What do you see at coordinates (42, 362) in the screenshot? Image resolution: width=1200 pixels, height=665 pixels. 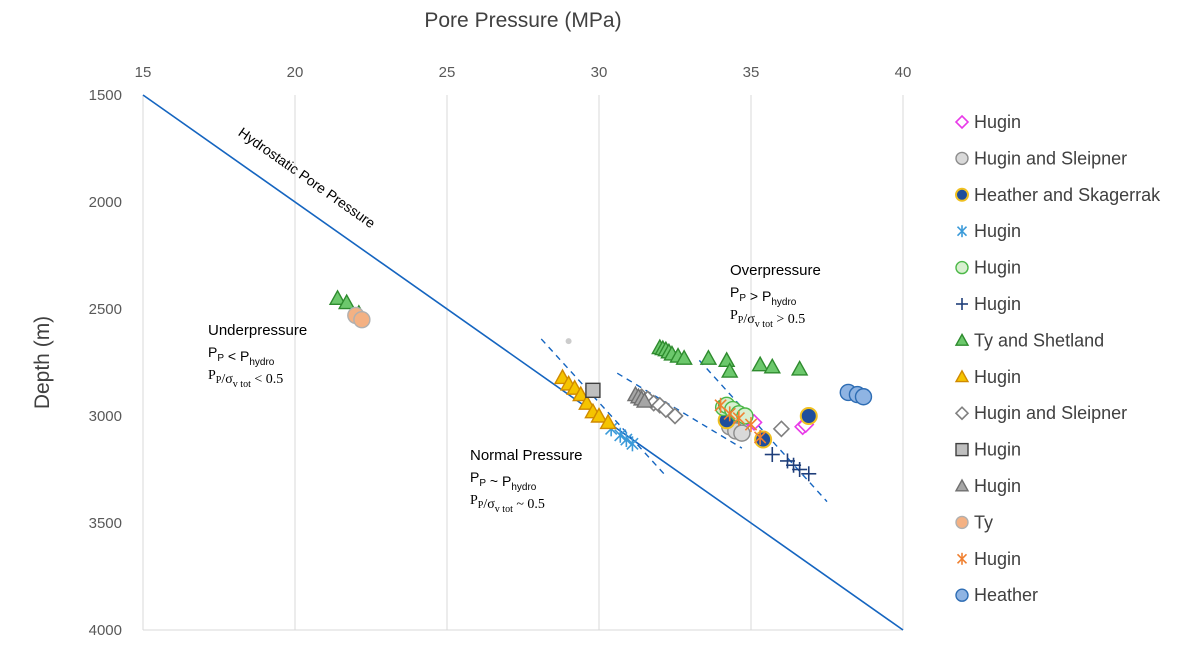 I see `y-axis-title: Depth (m)` at bounding box center [42, 362].